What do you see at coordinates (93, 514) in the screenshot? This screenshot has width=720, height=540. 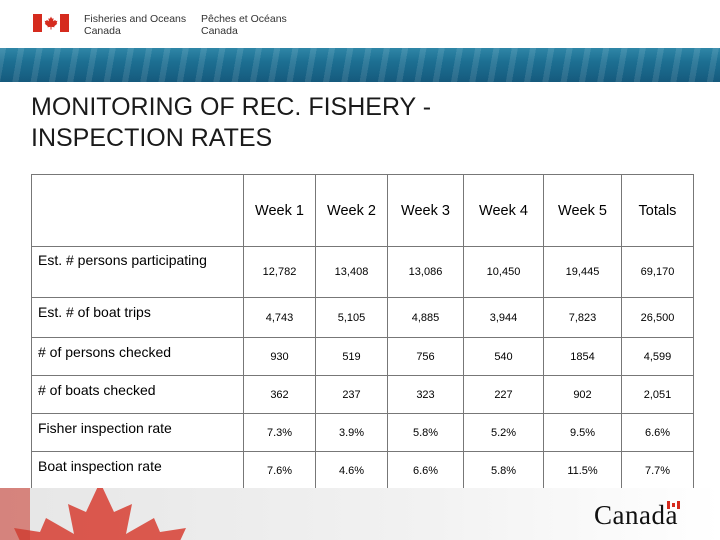 I see `maple-leaf-icon` at bounding box center [93, 514].